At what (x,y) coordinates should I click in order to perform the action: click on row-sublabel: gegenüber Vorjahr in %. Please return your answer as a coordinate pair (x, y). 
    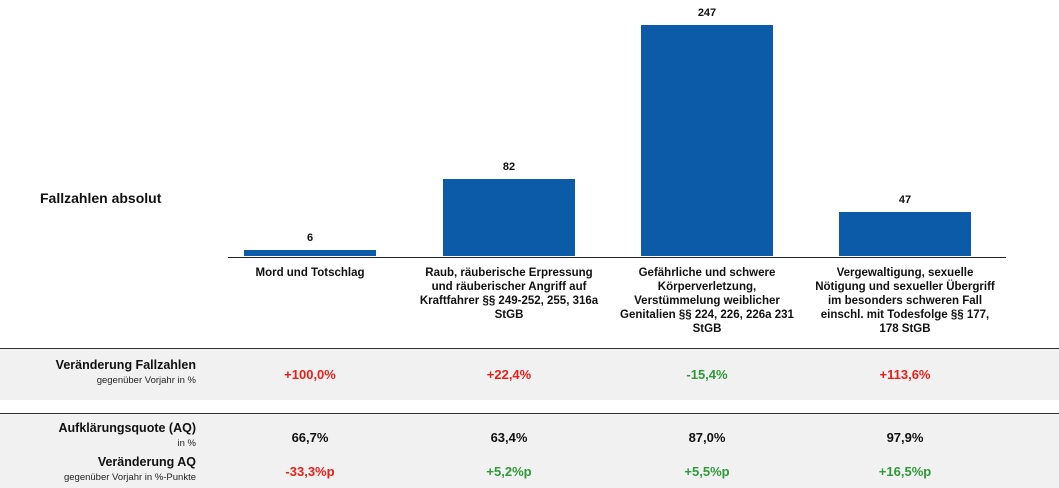
    Looking at the image, I should click on (146, 380).